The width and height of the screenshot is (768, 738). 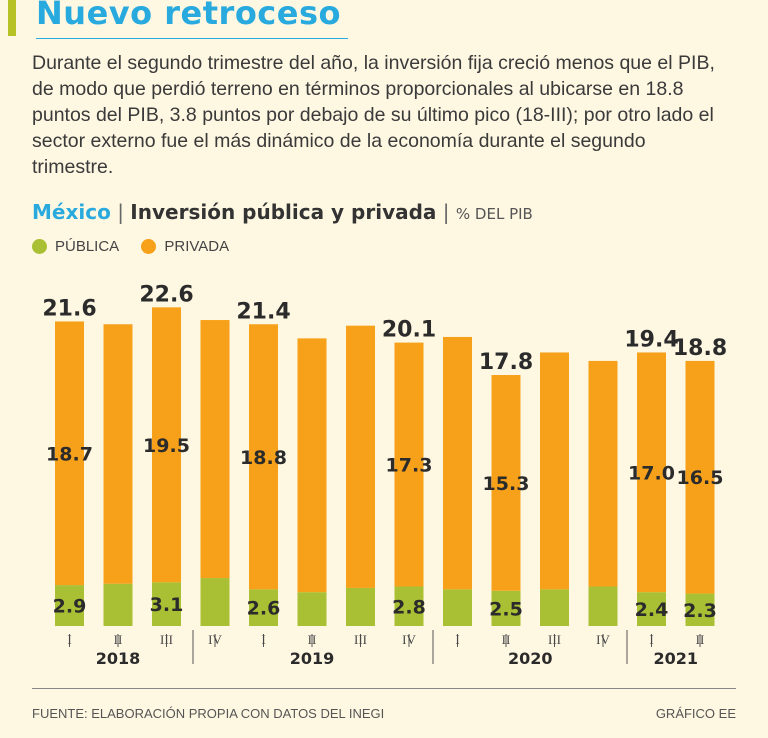 I want to click on x-group-label-year: 2018, so click(x=118, y=658).